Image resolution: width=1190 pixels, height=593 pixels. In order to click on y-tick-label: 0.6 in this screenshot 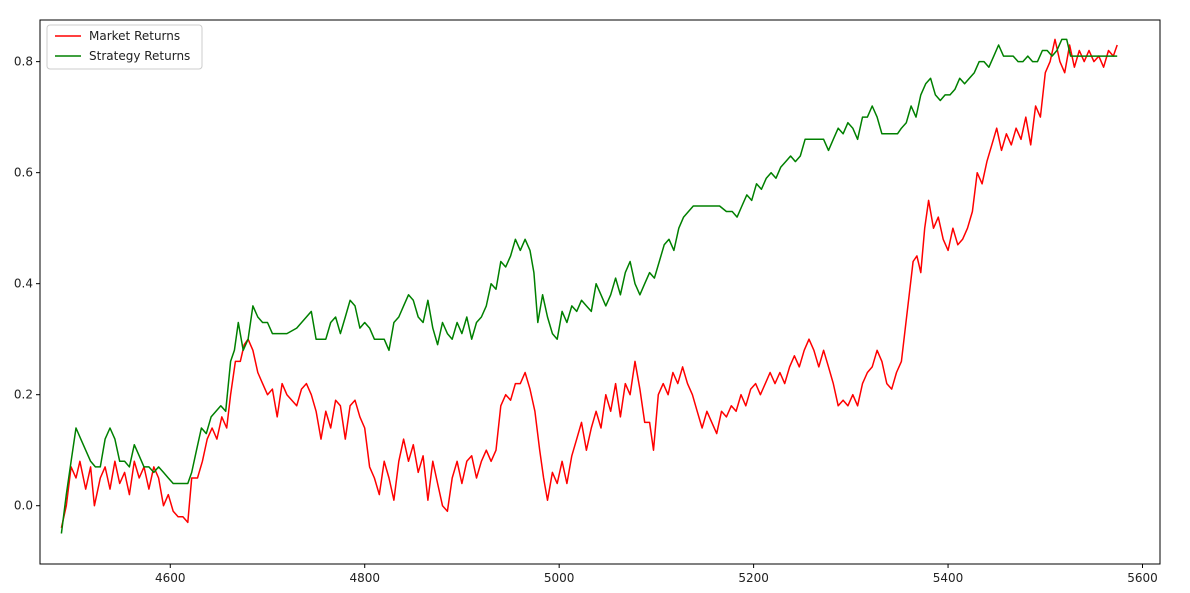, I will do `click(23, 173)`.